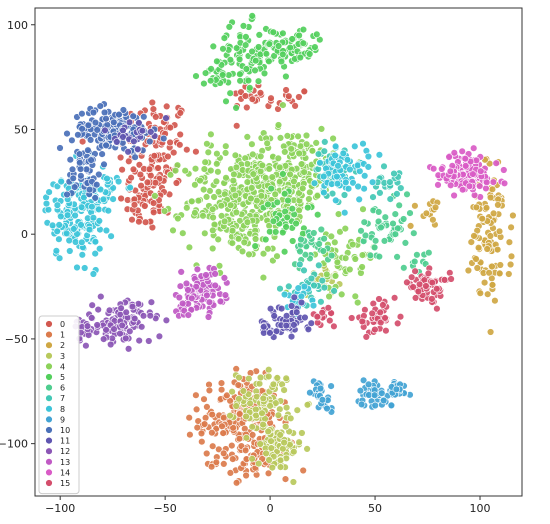 The image size is (550, 524). Describe the element at coordinates (14, 444) in the screenshot. I see `y-tick-label: −100` at that location.